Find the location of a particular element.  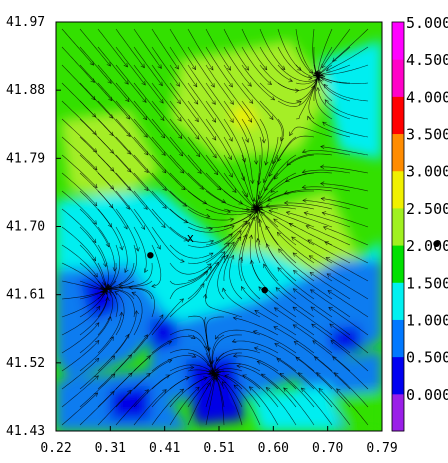

colorbar-label: 5.000 is located at coordinates (427, 23).